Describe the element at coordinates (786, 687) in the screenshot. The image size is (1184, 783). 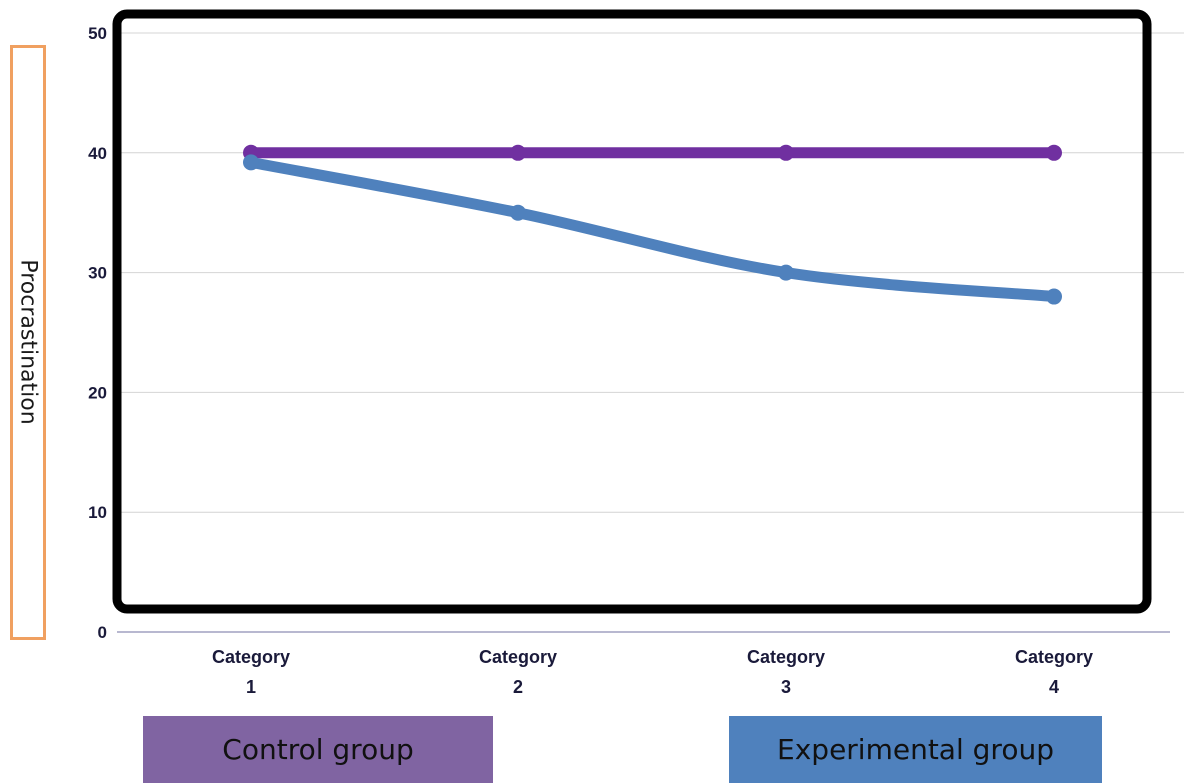
I see `x-tick-label-line: 3` at that location.